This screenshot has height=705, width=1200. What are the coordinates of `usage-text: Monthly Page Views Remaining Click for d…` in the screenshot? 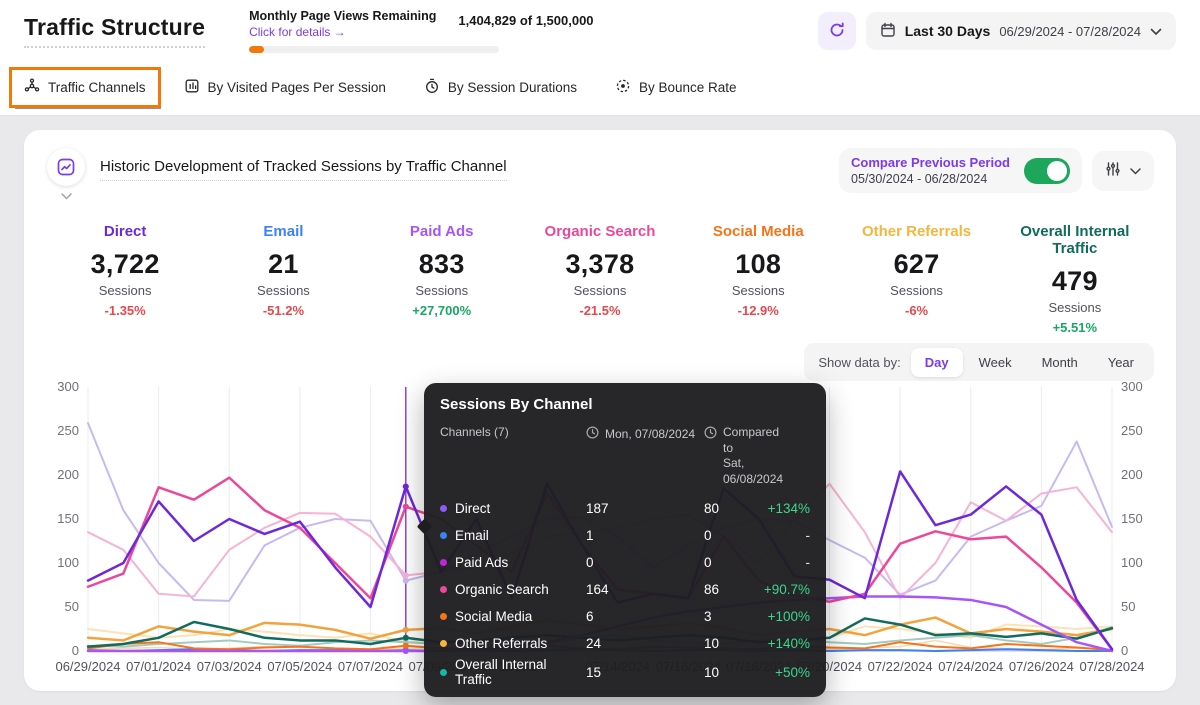 It's located at (342, 25).